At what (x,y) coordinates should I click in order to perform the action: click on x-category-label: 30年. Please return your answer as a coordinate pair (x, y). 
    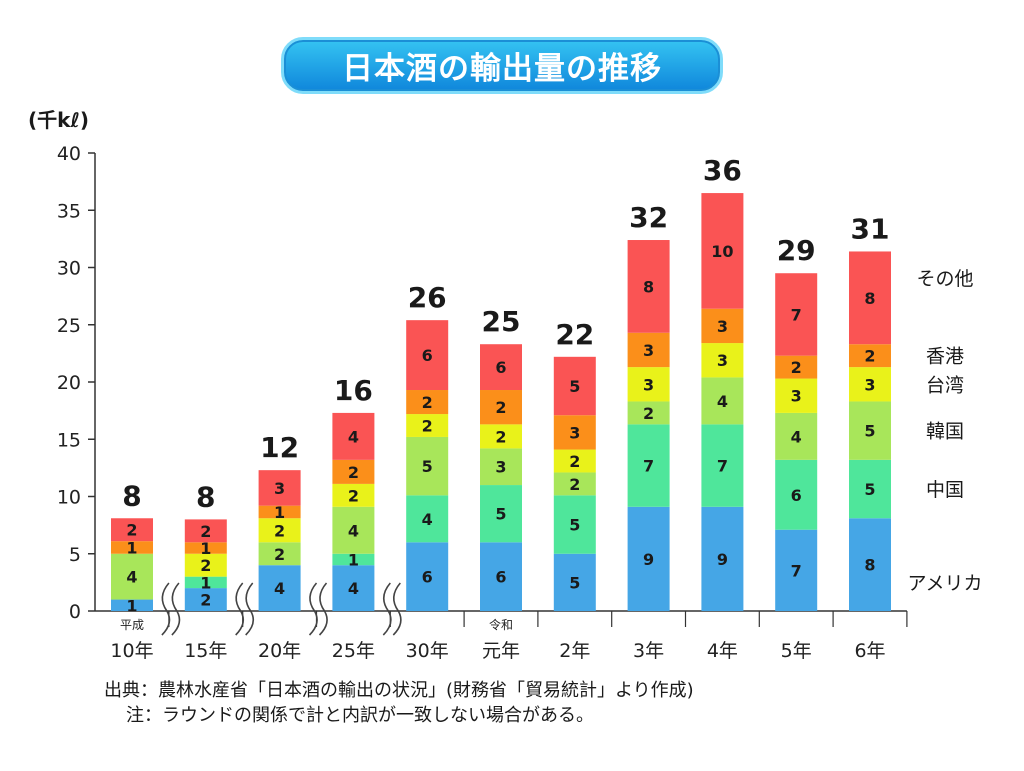
    Looking at the image, I should click on (427, 651).